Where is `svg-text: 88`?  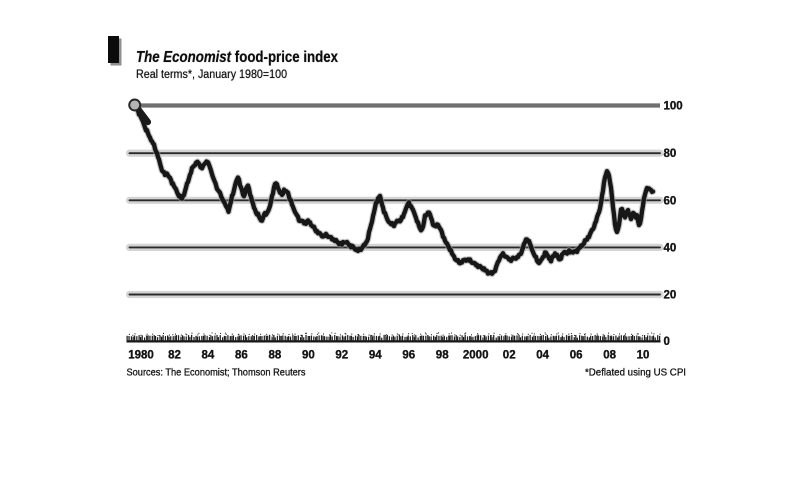 svg-text: 88 is located at coordinates (275, 356).